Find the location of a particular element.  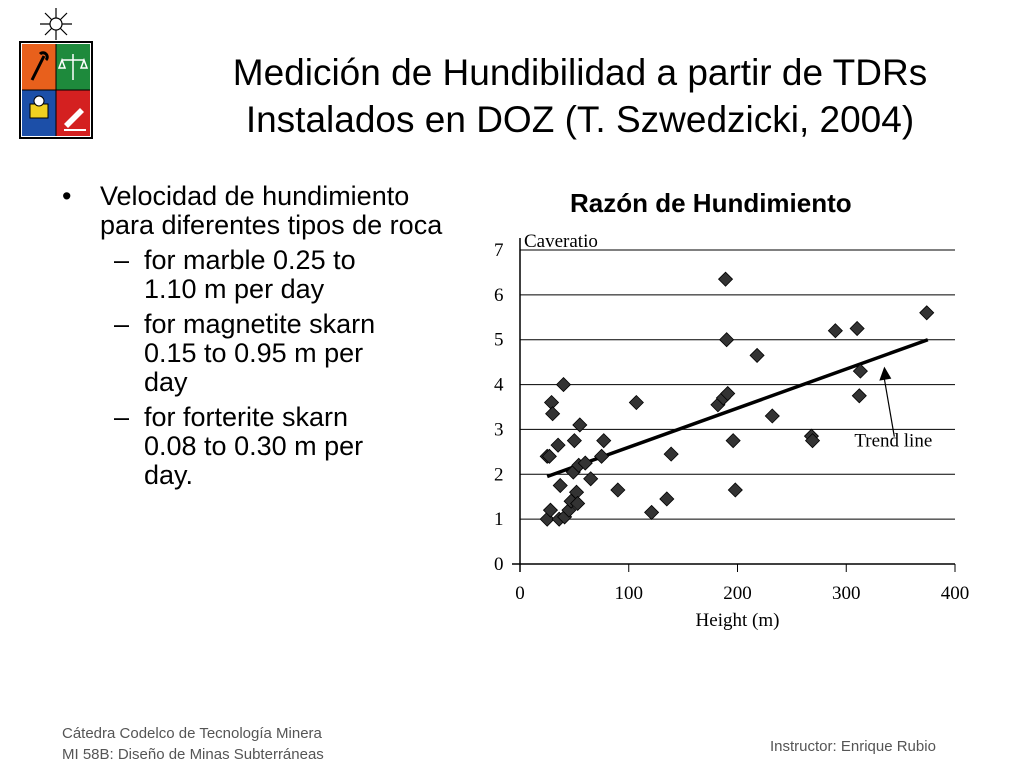

x-tick-label: 0 is located at coordinates (520, 593).